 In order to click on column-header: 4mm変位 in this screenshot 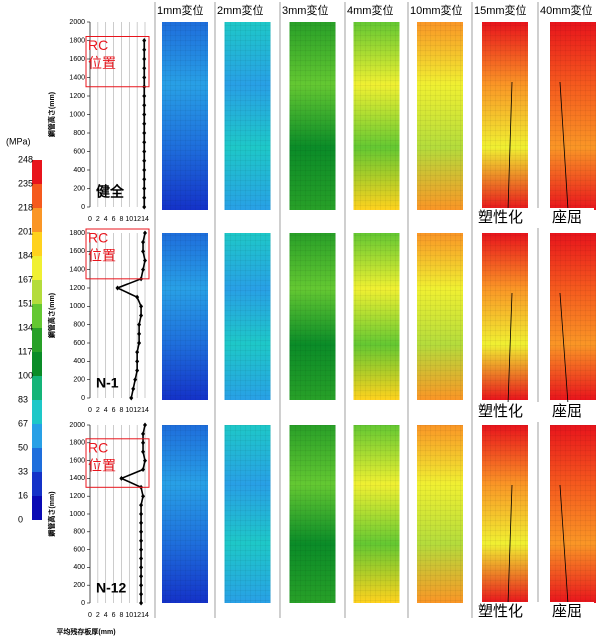, I will do `click(370, 10)`.